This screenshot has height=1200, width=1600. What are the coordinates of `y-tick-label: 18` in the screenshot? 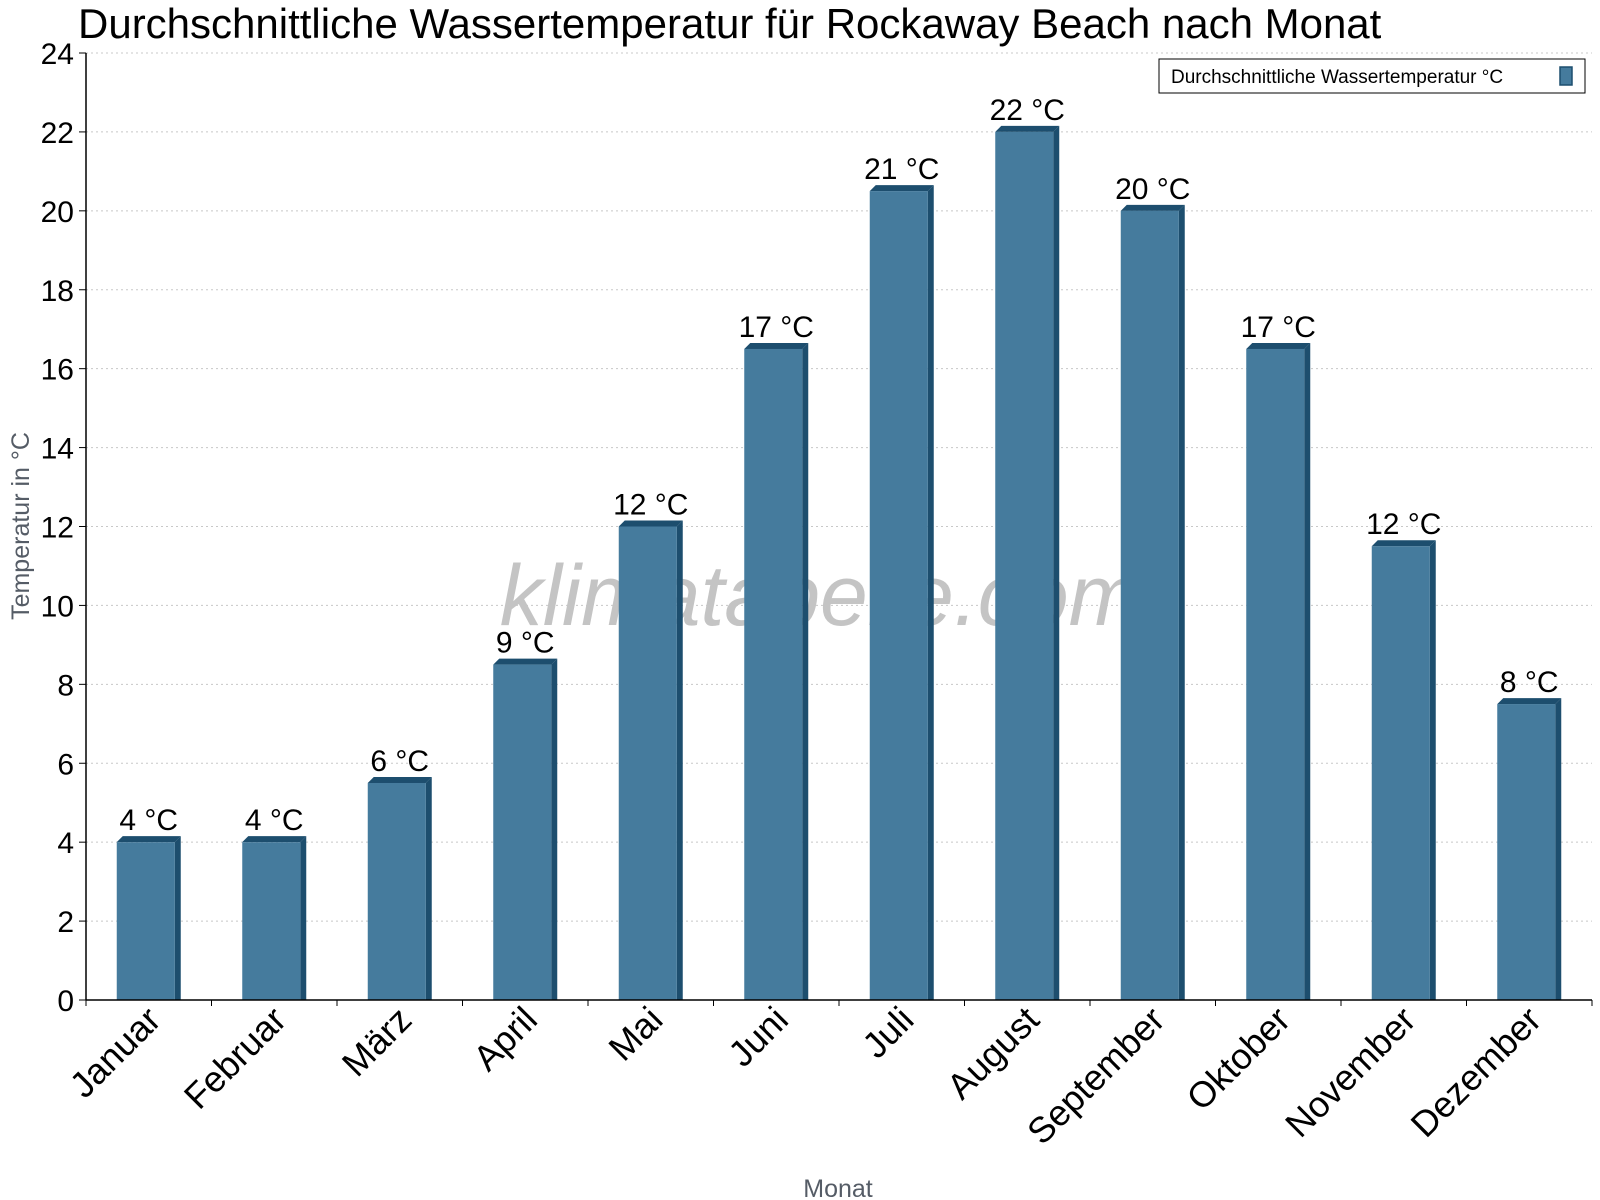 It's located at (57, 291).